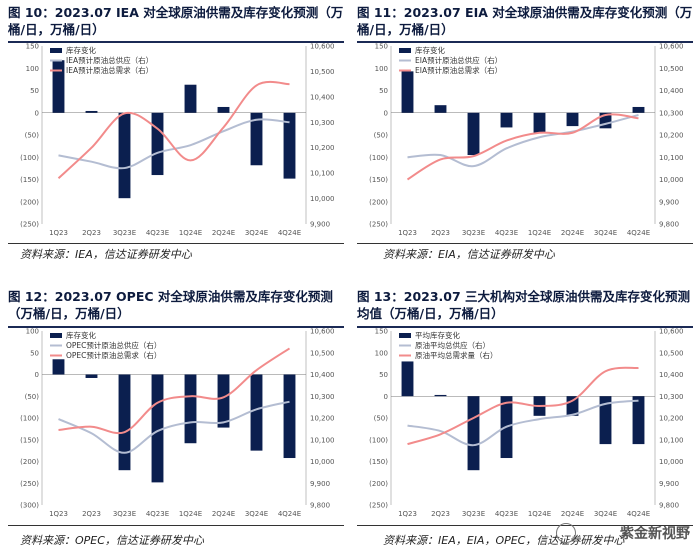 The width and height of the screenshot is (700, 553). What do you see at coordinates (458, 60) in the screenshot?
I see `legend-label: EIA预计原油总供应（右）` at bounding box center [458, 60].